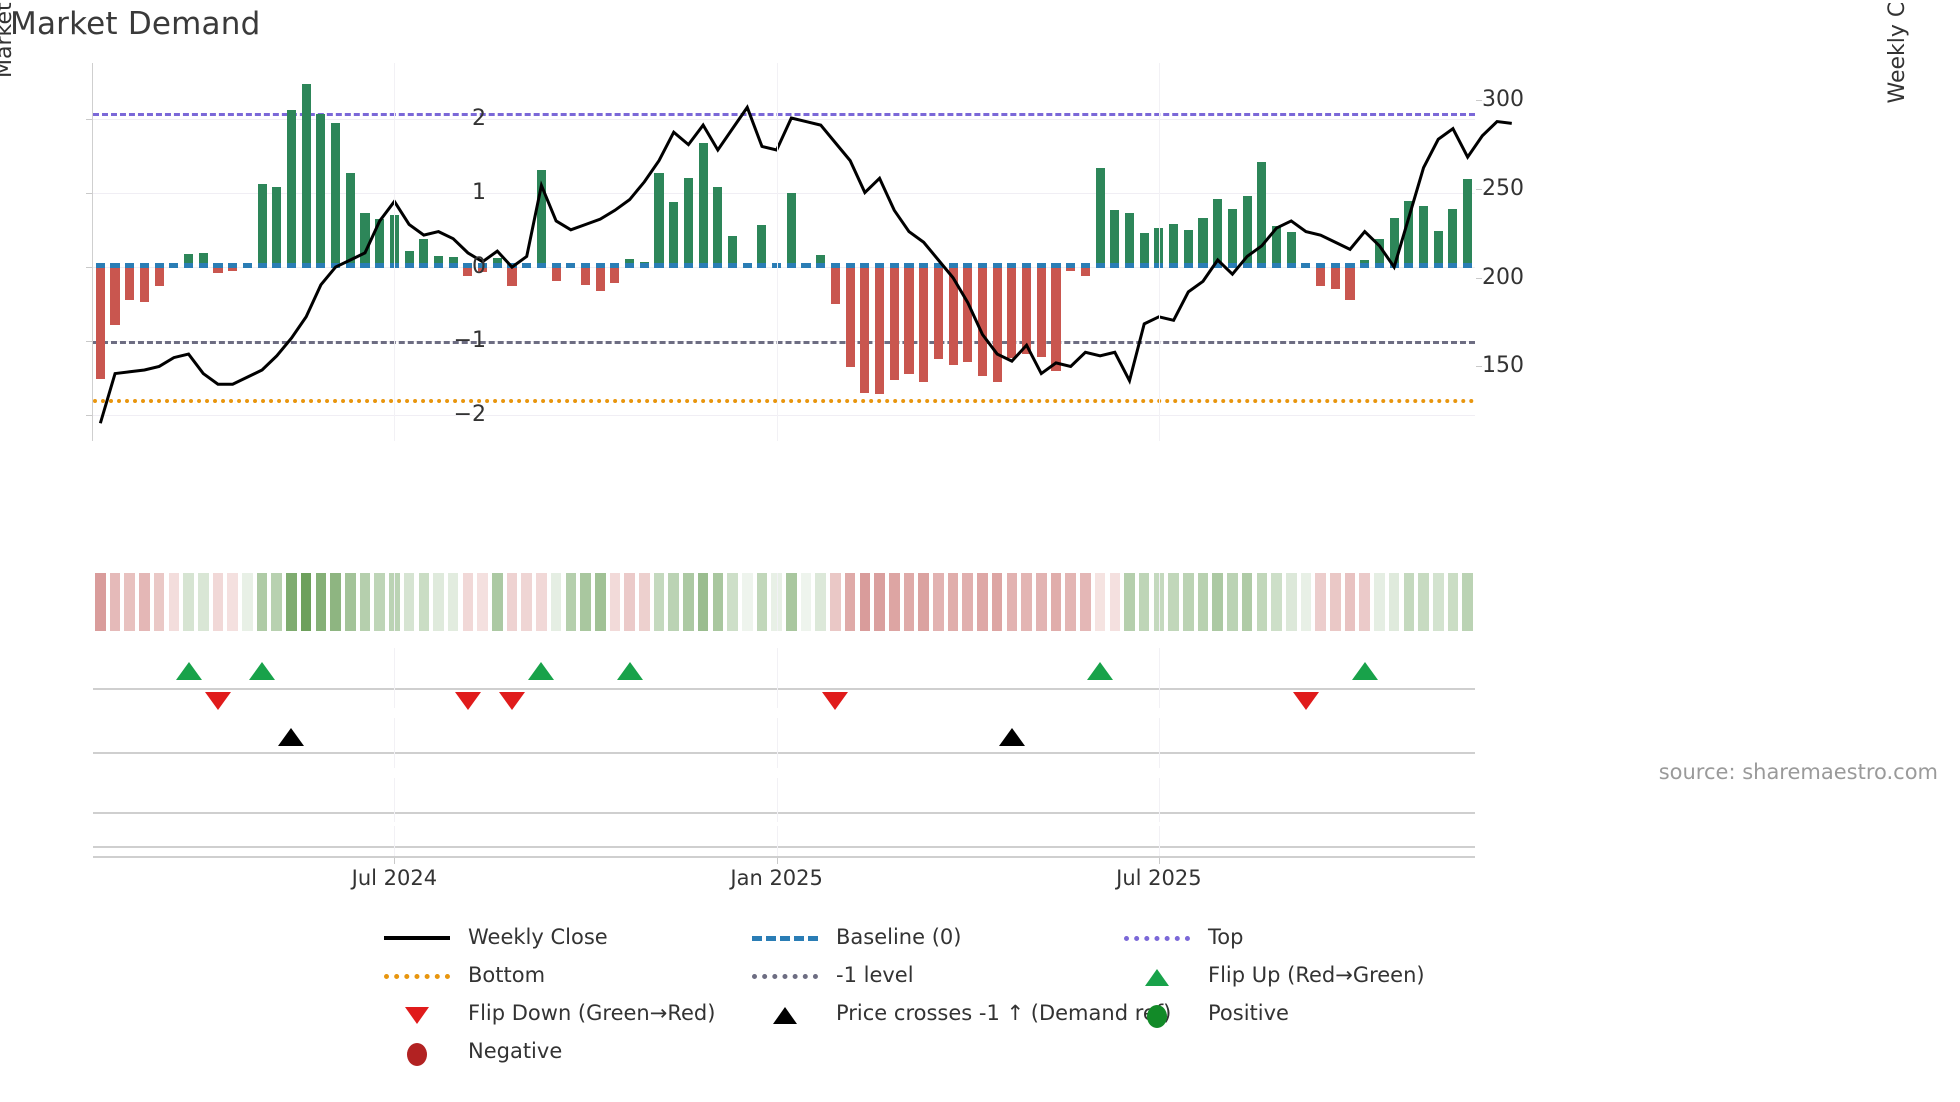 The image size is (1960, 1102). I want to click on y-axis-spine, so click(92, 252).